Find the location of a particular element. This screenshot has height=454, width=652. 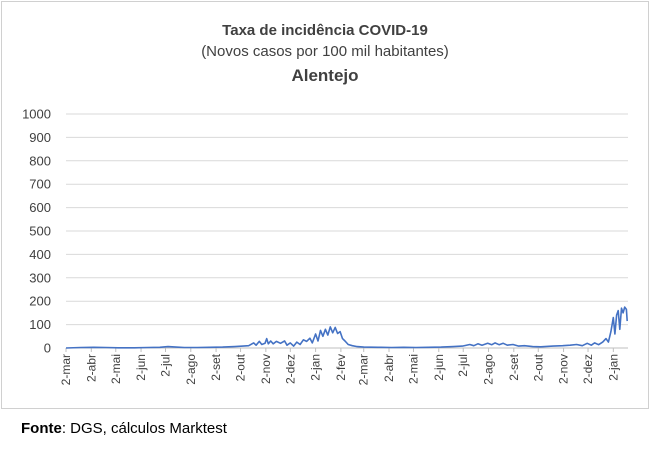

series-line is located at coordinates (346, 327).